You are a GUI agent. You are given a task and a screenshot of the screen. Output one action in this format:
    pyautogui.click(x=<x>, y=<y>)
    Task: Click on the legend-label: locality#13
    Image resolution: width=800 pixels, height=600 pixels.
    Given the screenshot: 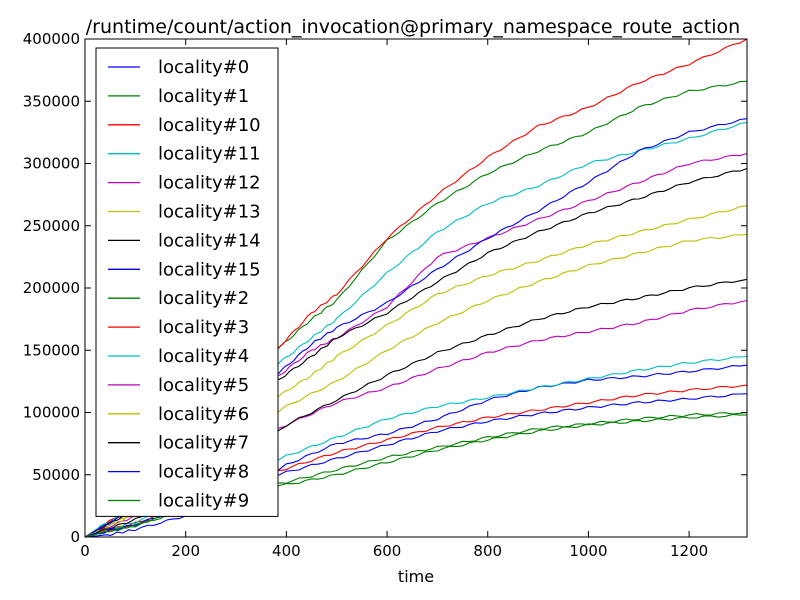 What is the action you would take?
    pyautogui.click(x=209, y=212)
    